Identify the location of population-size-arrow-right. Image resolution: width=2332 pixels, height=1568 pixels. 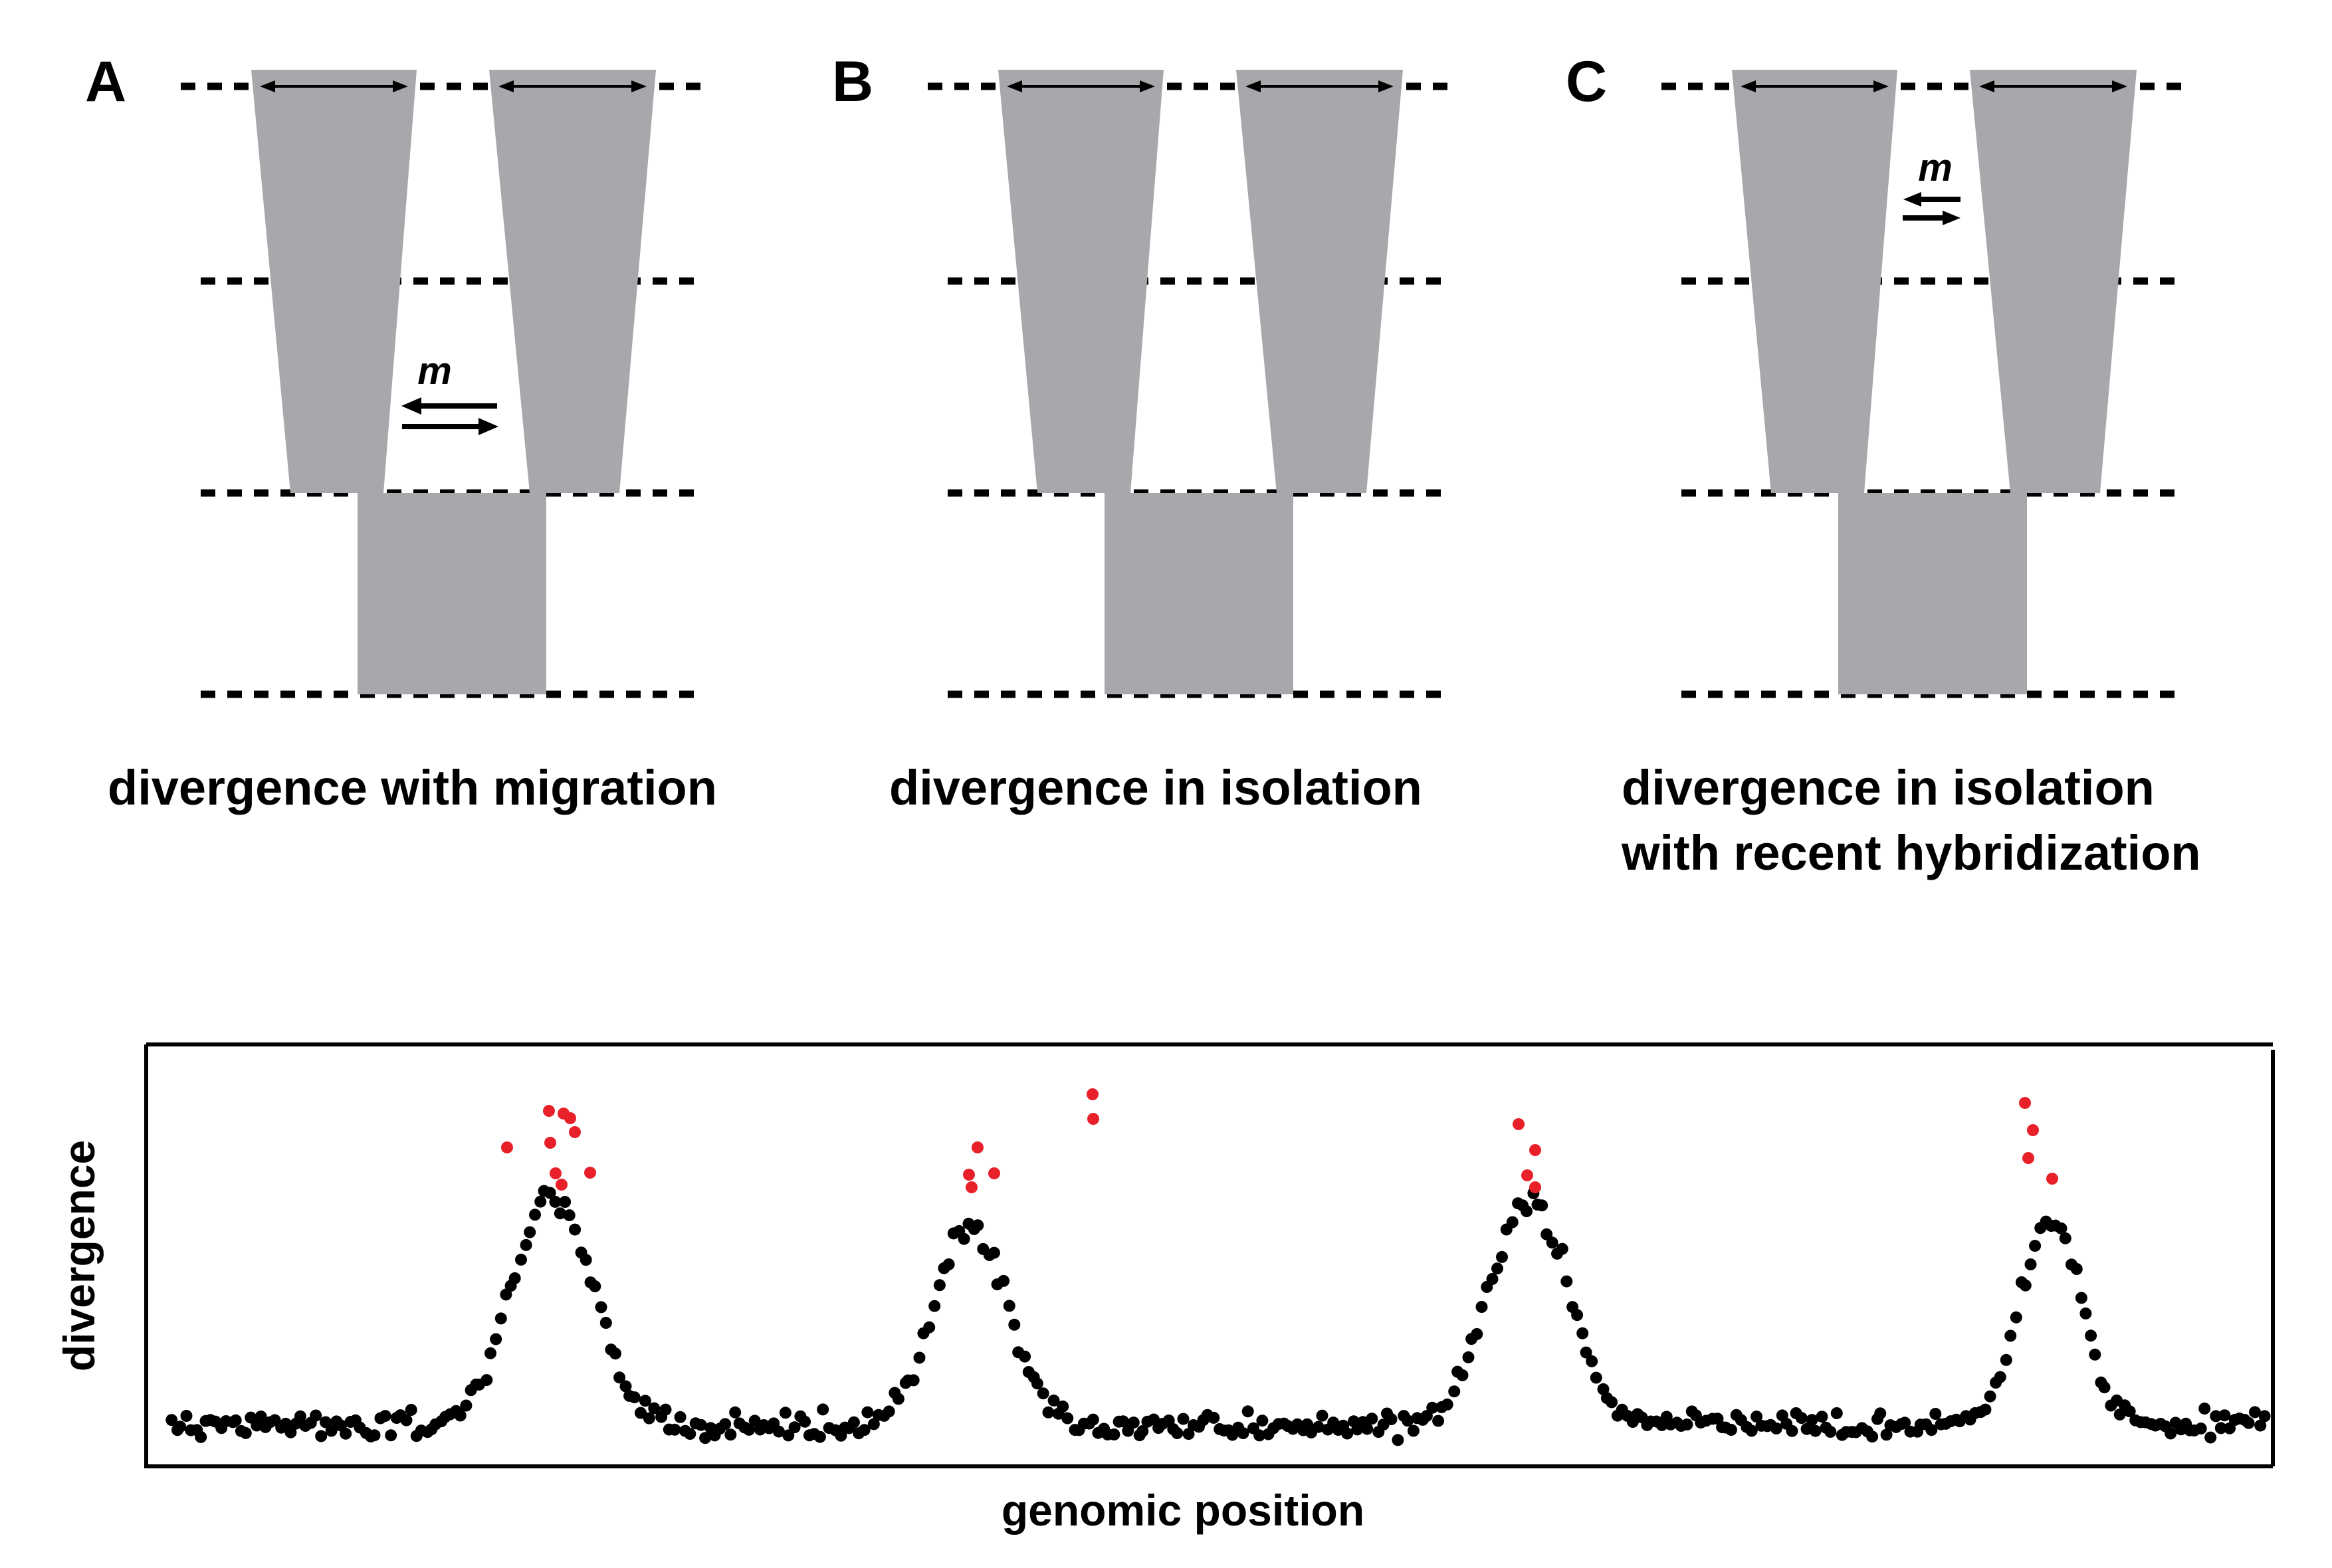
(1320, 86).